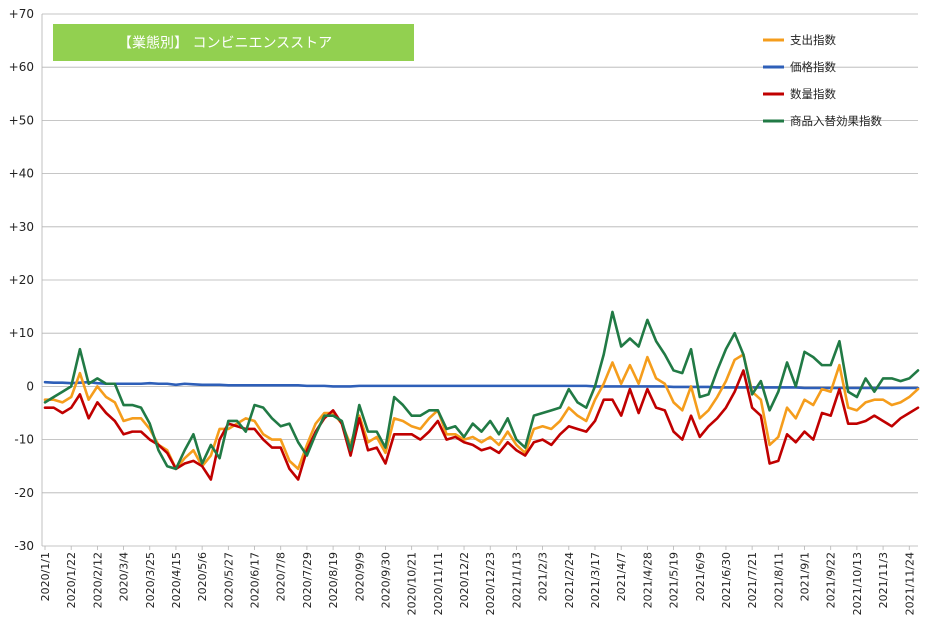 The width and height of the screenshot is (929, 636). What do you see at coordinates (21, 227) in the screenshot?
I see `y-tick-label: +30` at bounding box center [21, 227].